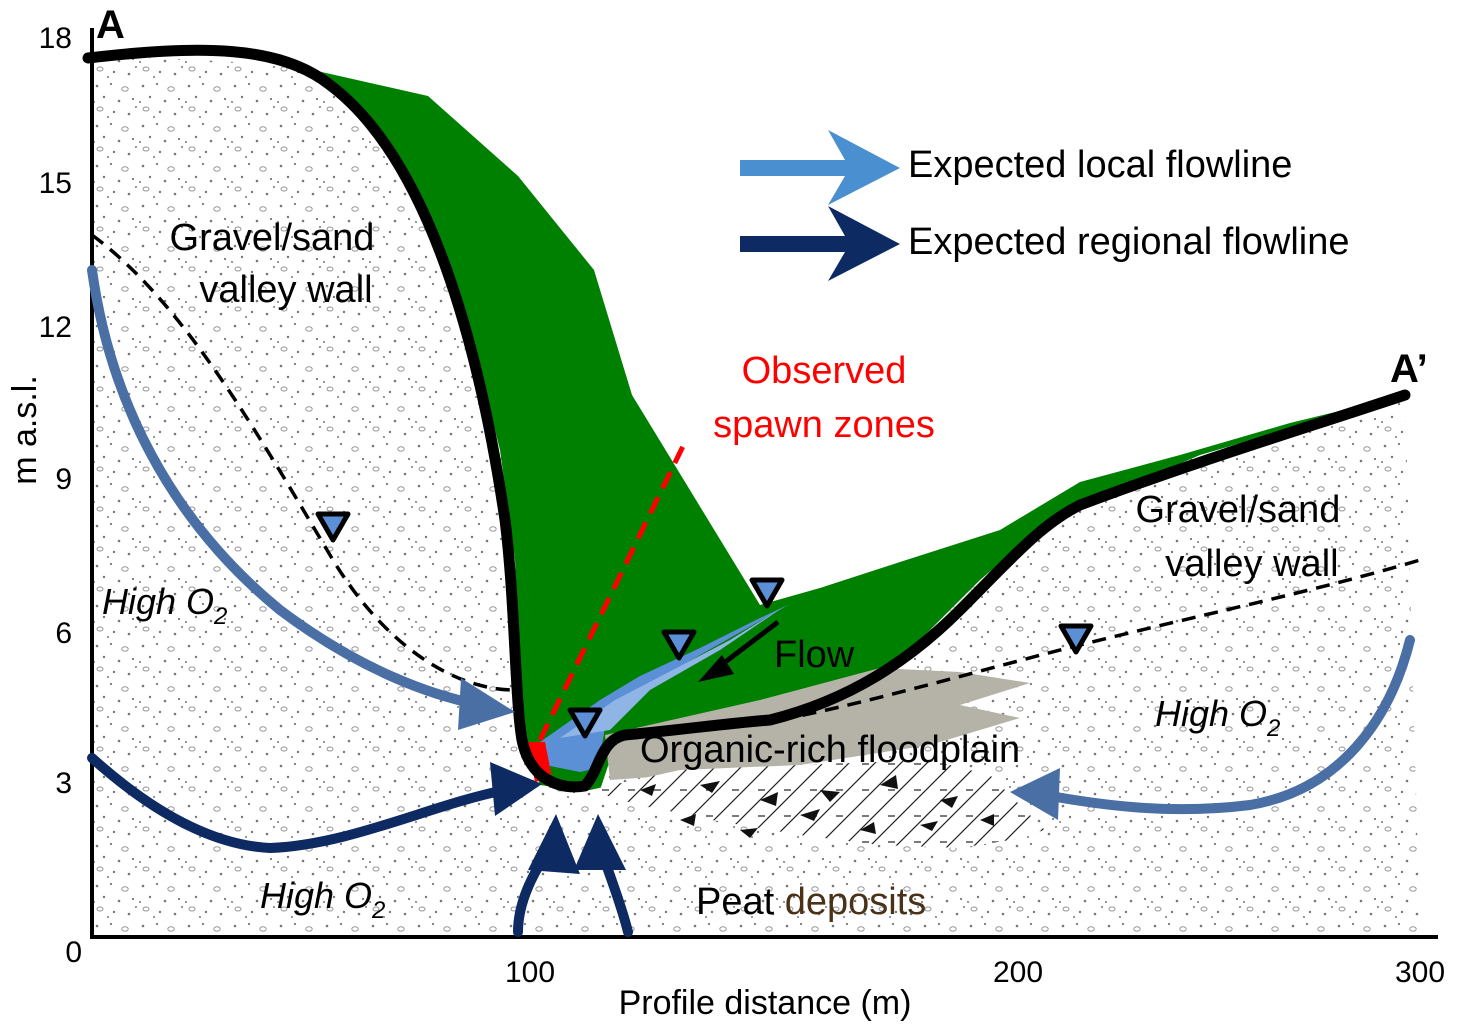 This screenshot has width=1460, height=1029. What do you see at coordinates (285, 290) in the screenshot?
I see `left-wall-label-line2: valley wall` at bounding box center [285, 290].